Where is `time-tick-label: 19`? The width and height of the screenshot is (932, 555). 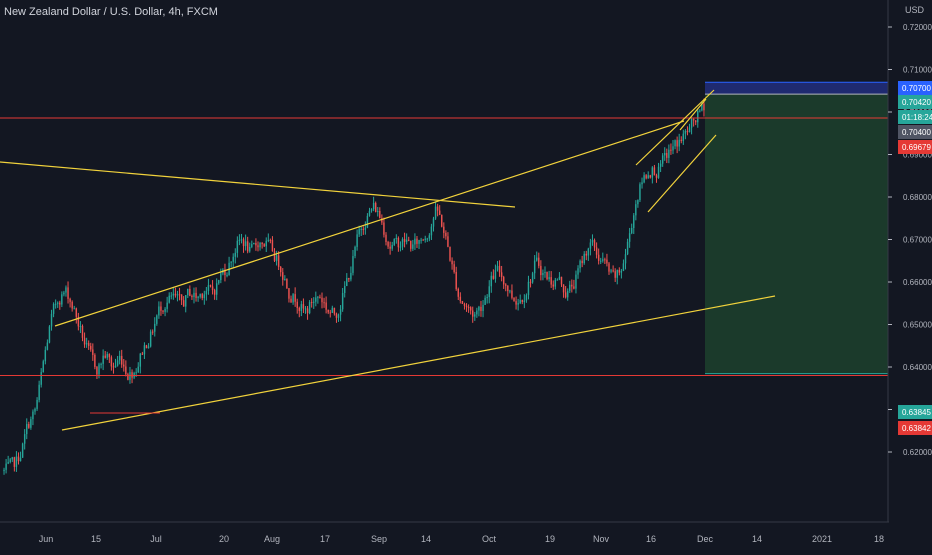 time-tick-label: 19 is located at coordinates (550, 539).